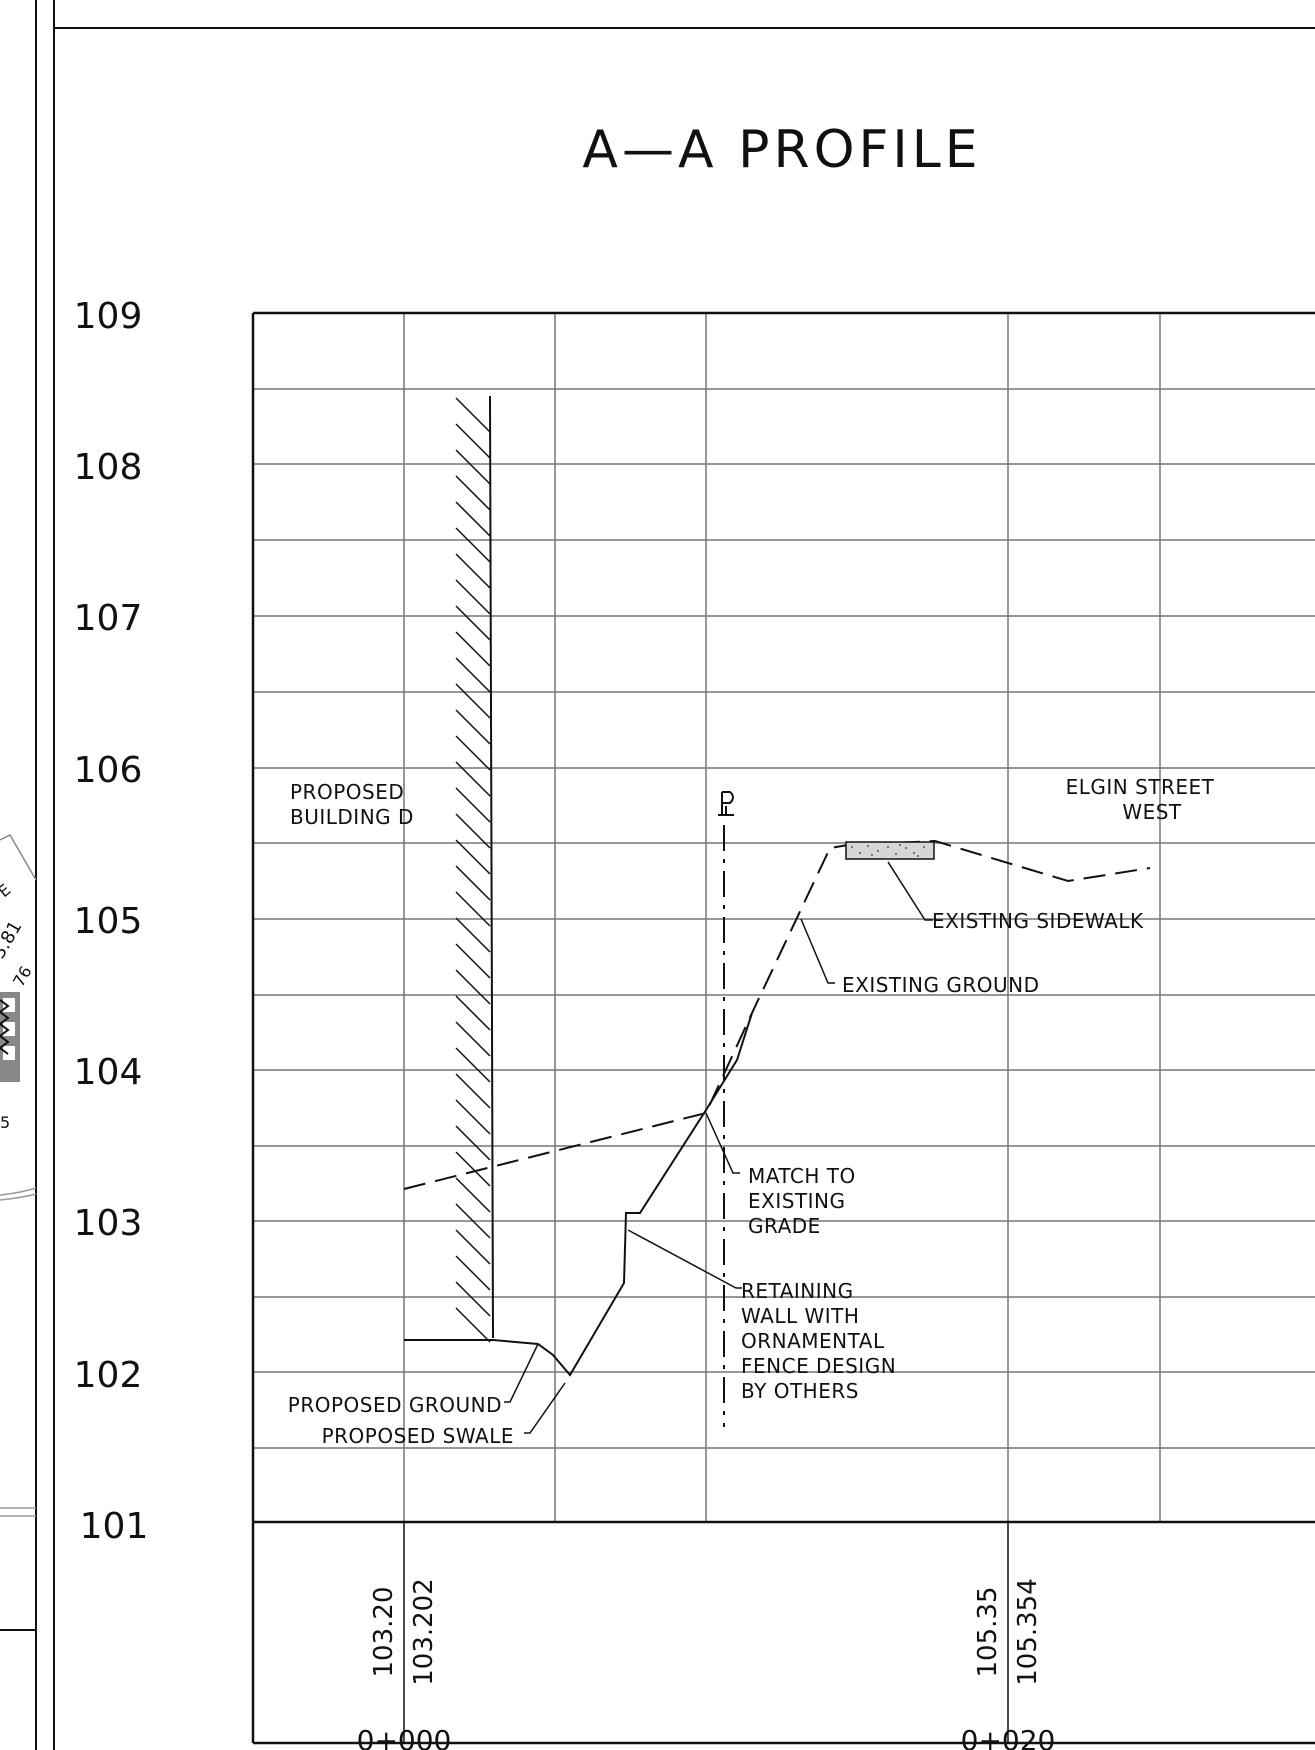 This screenshot has height=1750, width=1315. Describe the element at coordinates (108, 618) in the screenshot. I see `elevation-label-107: 107` at that location.